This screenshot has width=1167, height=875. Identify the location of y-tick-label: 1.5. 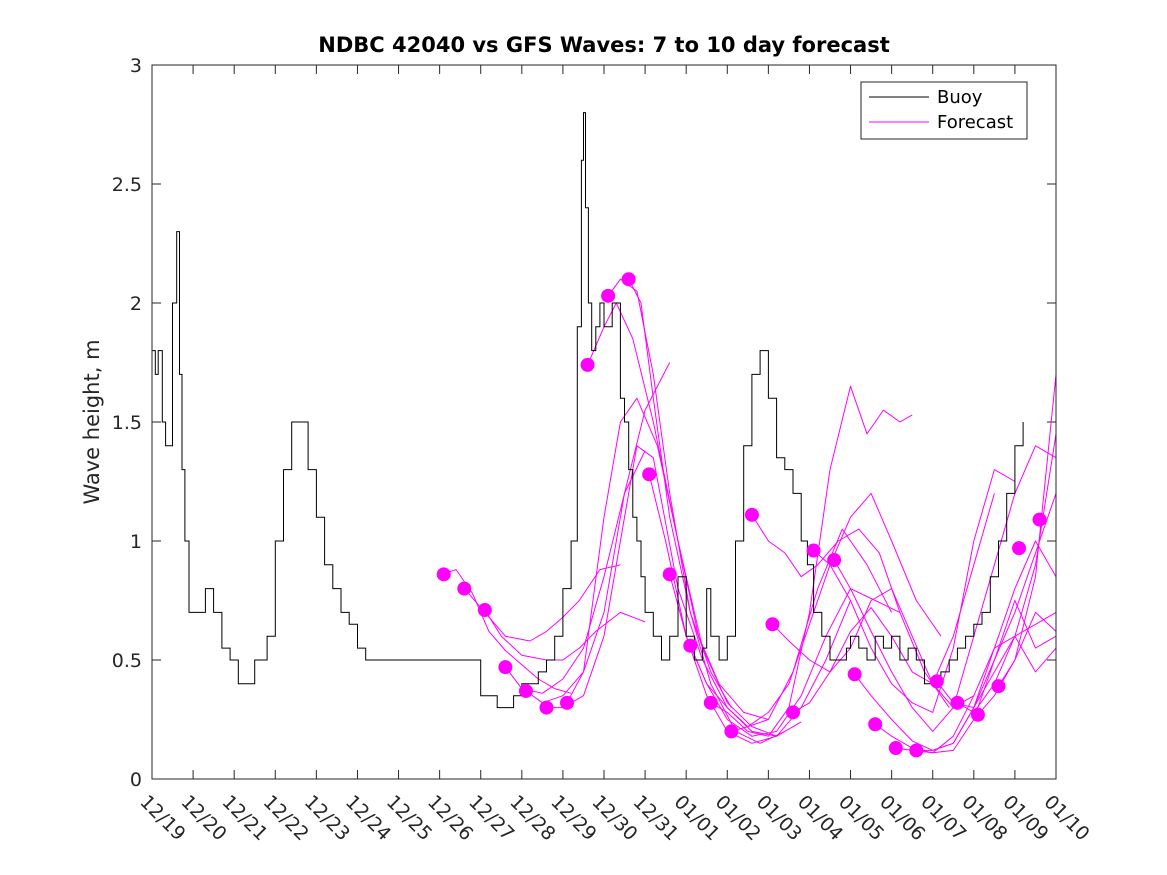
(127, 423).